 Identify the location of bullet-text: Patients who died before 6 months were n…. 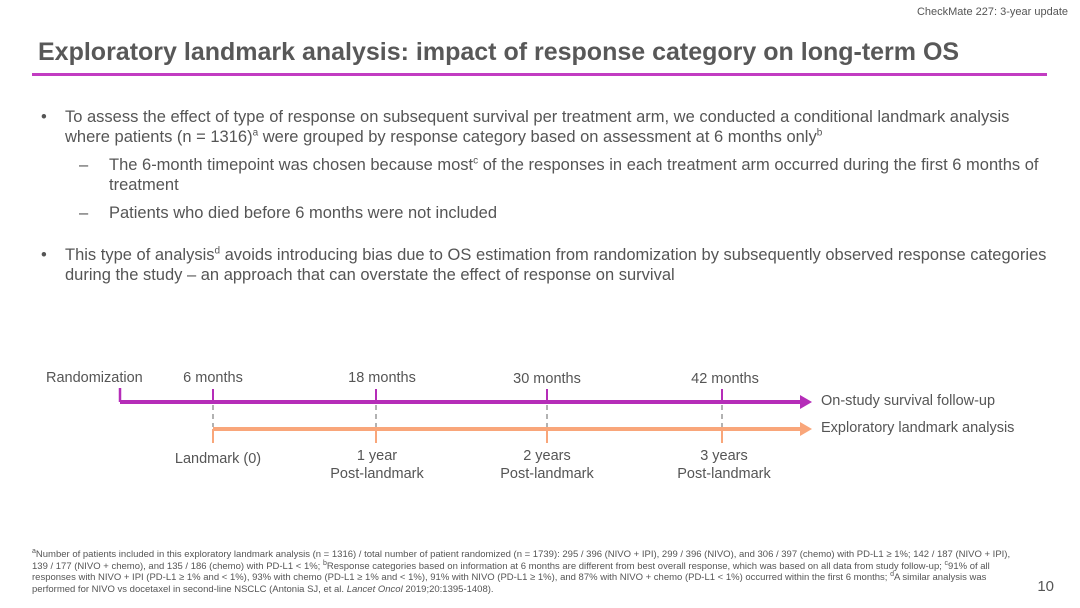
(303, 213).